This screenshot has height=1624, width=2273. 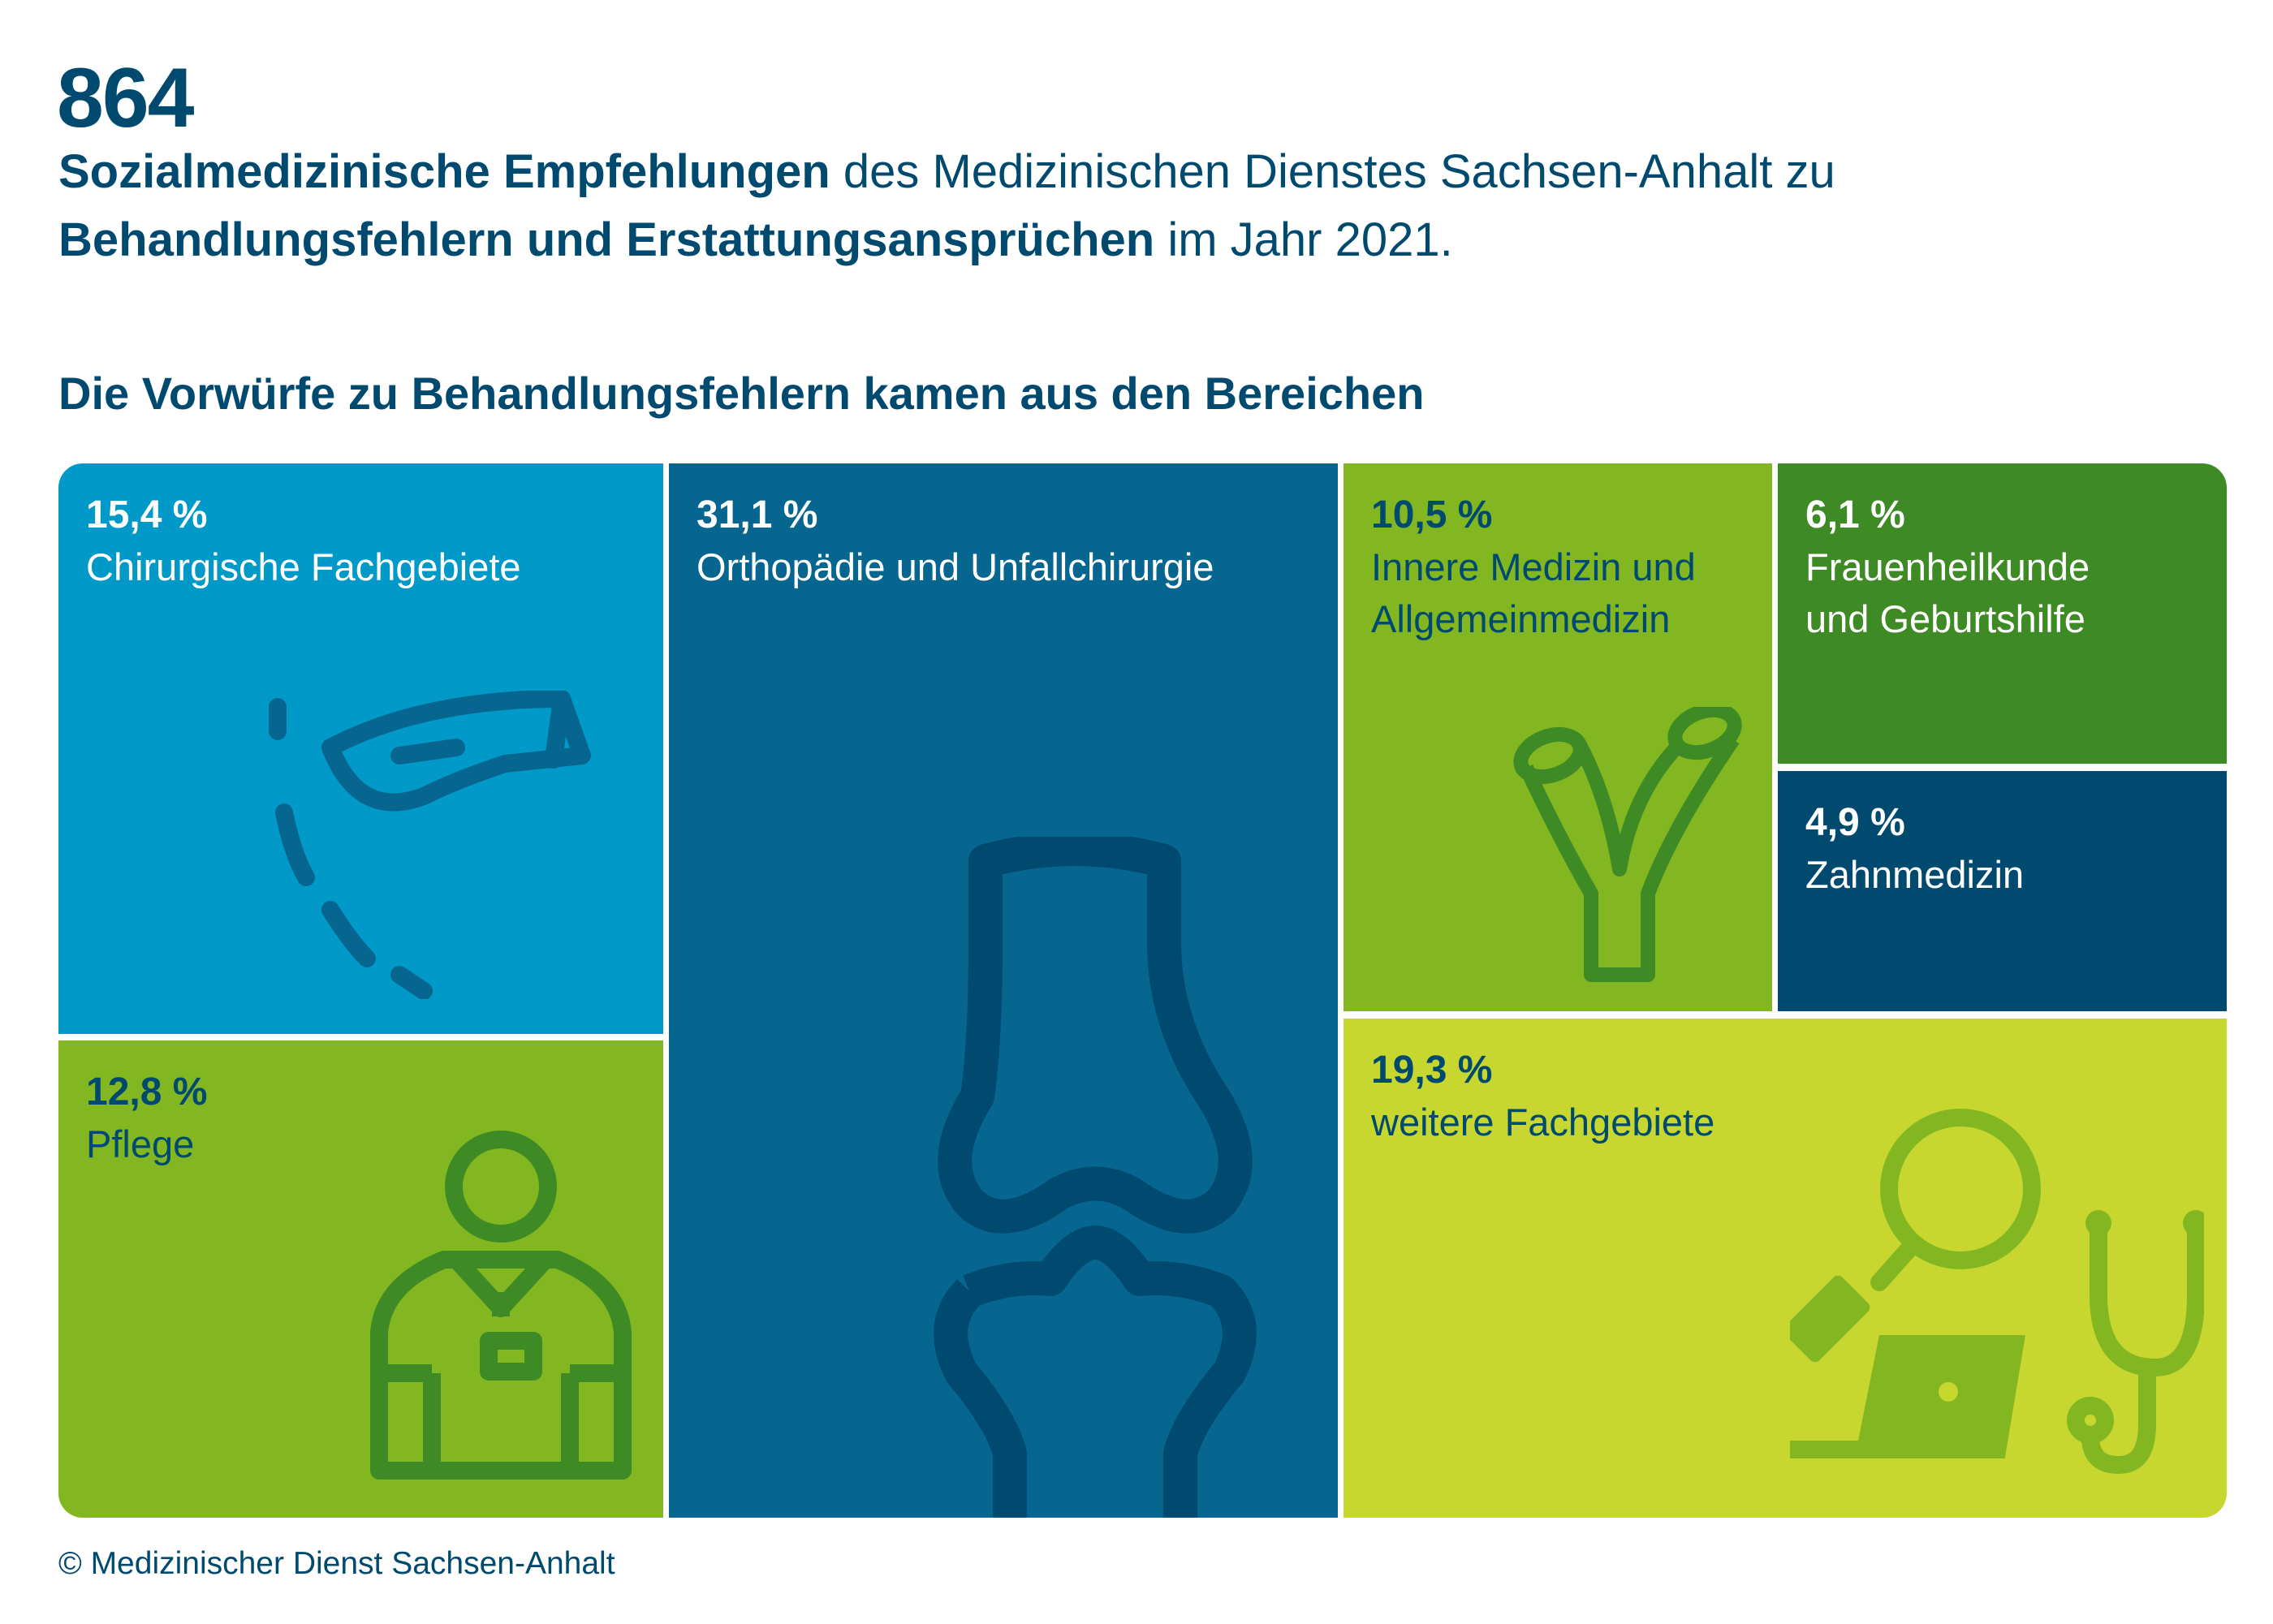 What do you see at coordinates (336, 1564) in the screenshot?
I see `copyright-footer: © Medizinischer Dienst Sachsen-Anhalt` at bounding box center [336, 1564].